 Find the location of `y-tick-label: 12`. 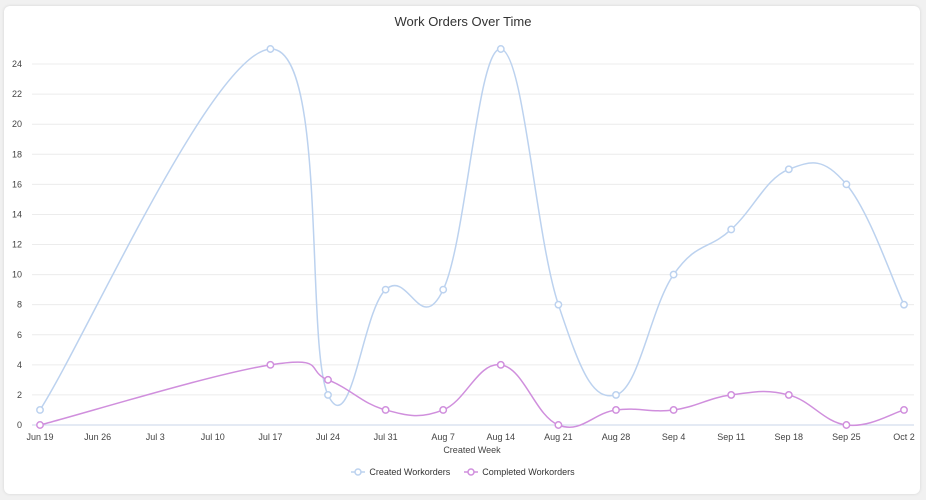

y-tick-label: 12 is located at coordinates (17, 245).